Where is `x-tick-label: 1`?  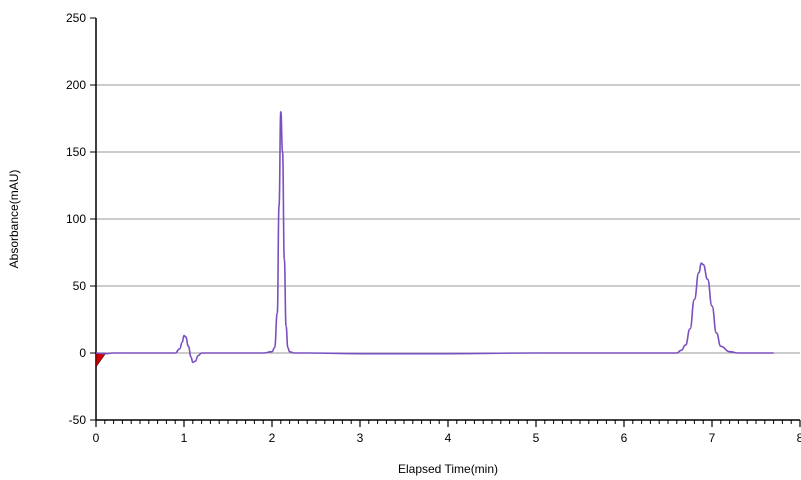 x-tick-label: 1 is located at coordinates (184, 438).